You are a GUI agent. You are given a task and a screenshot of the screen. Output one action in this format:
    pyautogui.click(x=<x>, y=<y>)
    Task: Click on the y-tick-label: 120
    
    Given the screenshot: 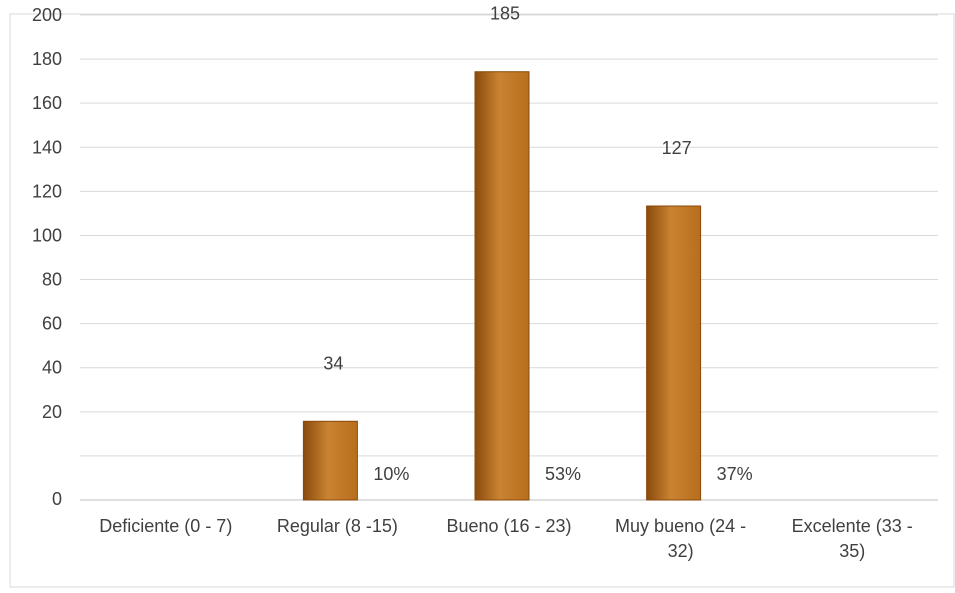 What is the action you would take?
    pyautogui.click(x=47, y=191)
    